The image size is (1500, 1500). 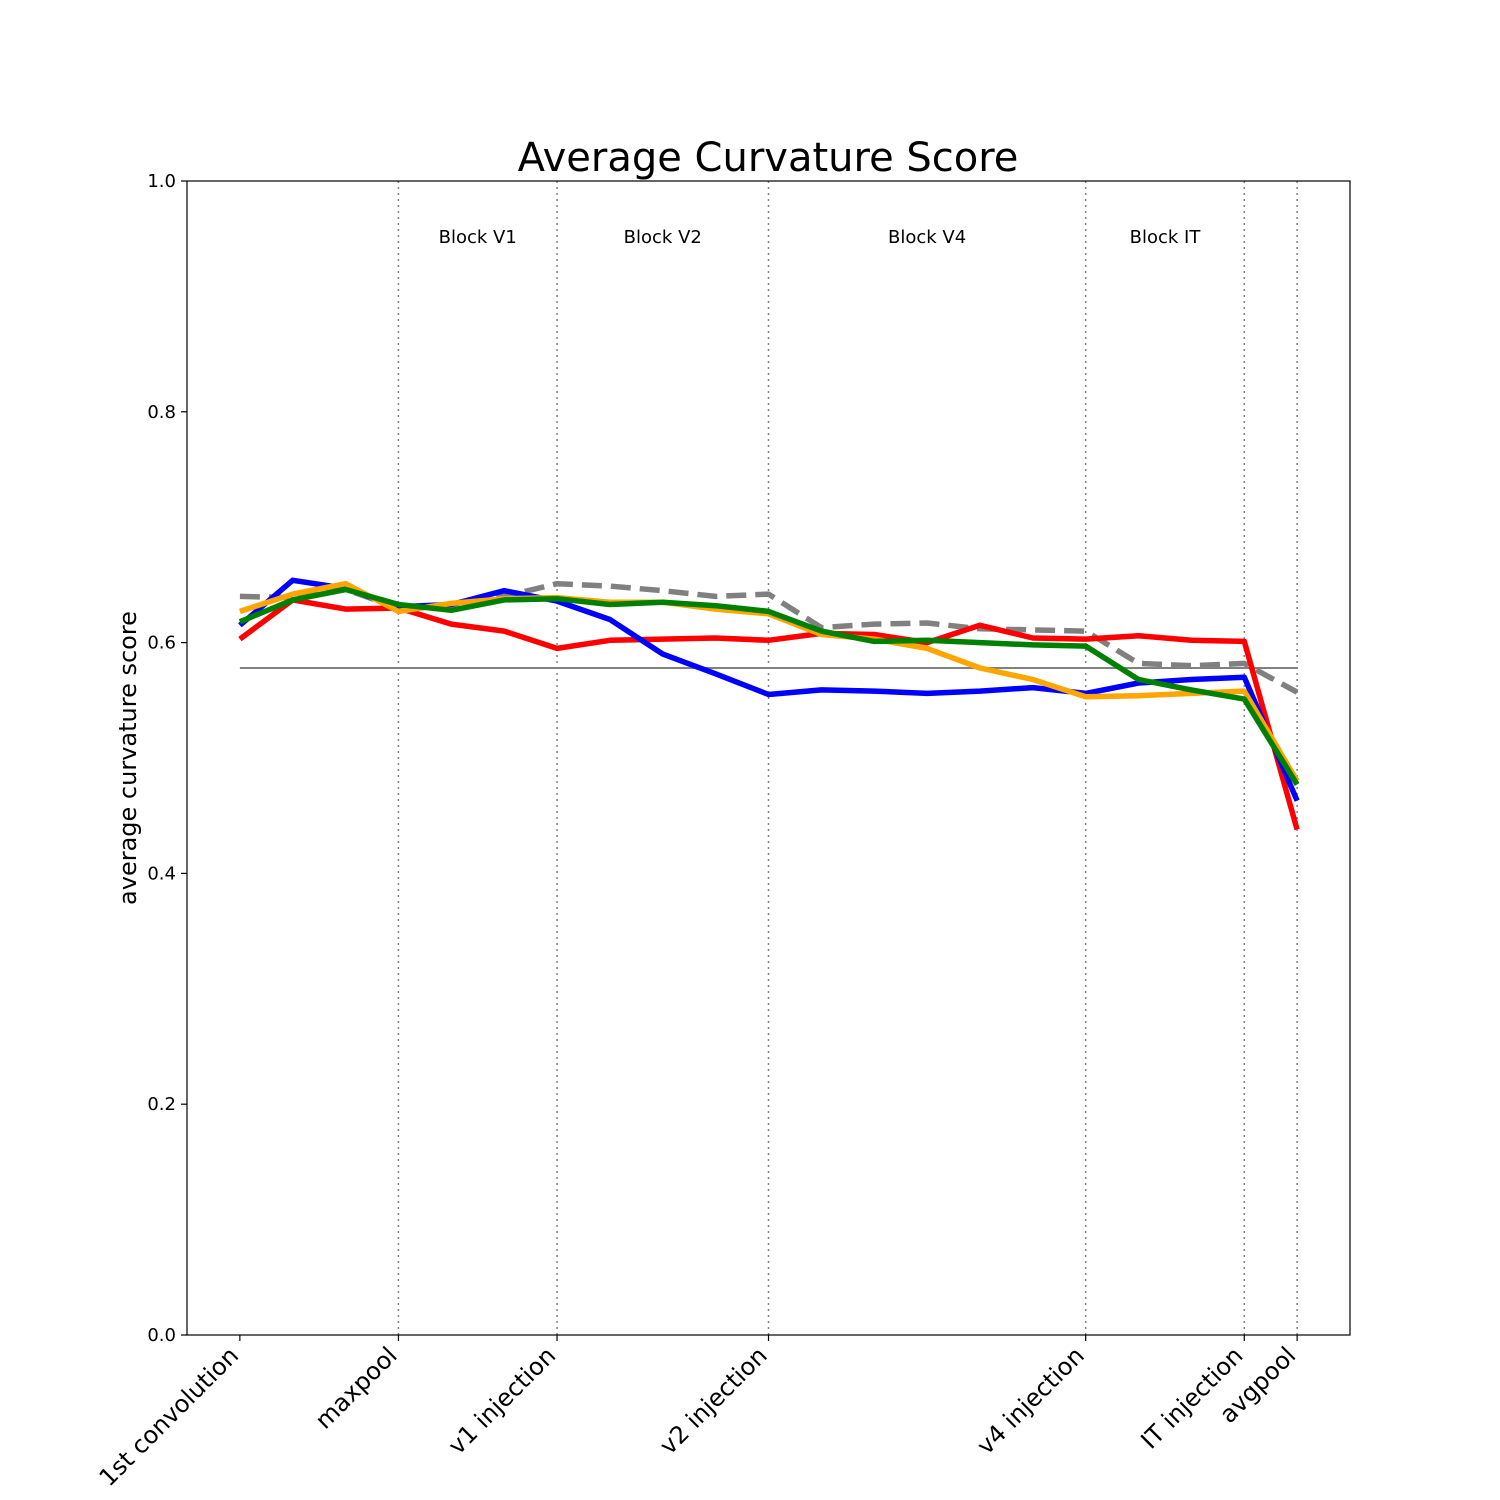 What do you see at coordinates (161, 1104) in the screenshot?
I see `y-tick-label: 0.2` at bounding box center [161, 1104].